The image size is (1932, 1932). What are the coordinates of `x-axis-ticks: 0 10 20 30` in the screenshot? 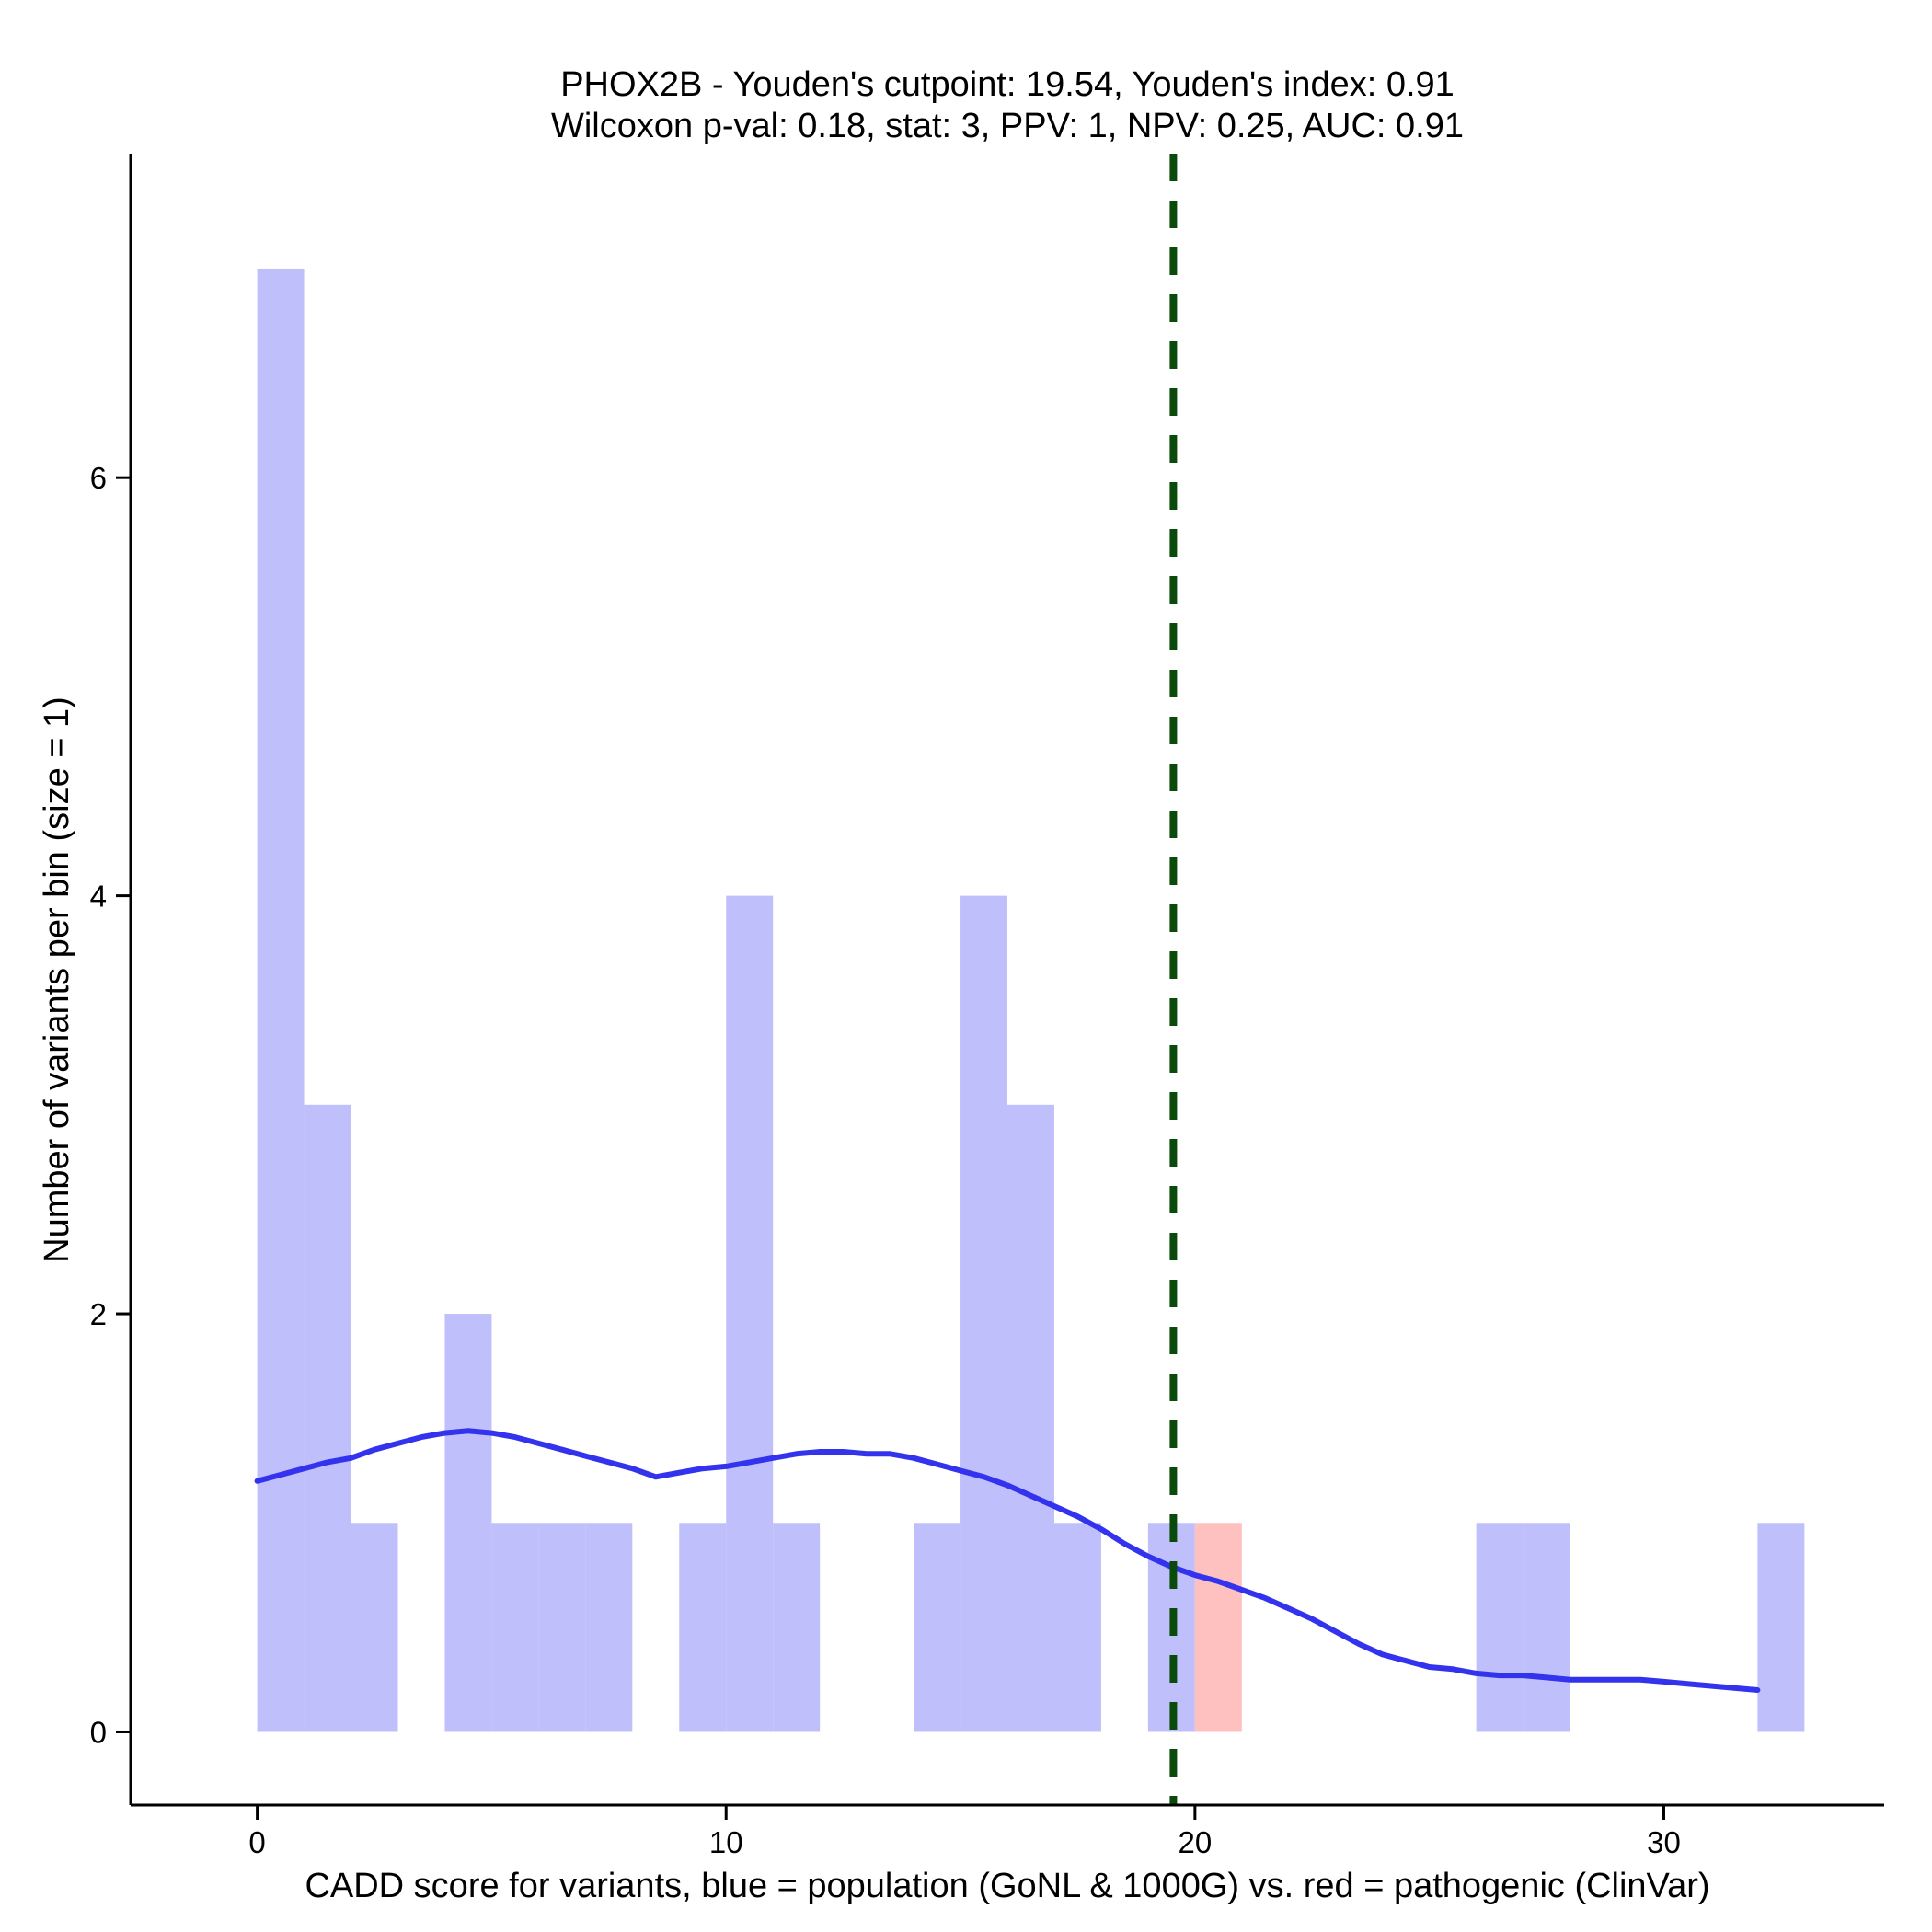 It's located at (964, 1832).